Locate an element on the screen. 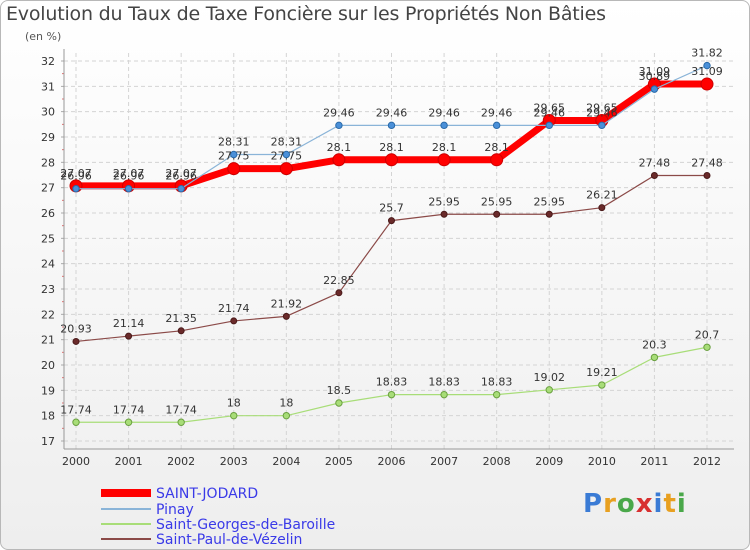  logo-letter: o is located at coordinates (626, 504).